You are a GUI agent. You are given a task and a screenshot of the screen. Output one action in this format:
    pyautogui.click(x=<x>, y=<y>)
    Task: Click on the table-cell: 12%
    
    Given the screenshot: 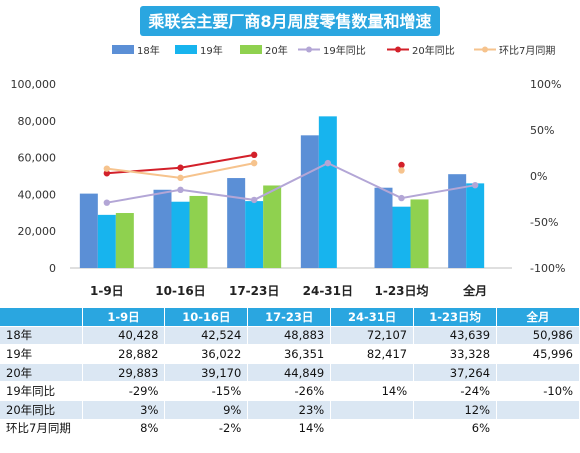 What is the action you would take?
    pyautogui.click(x=455, y=410)
    